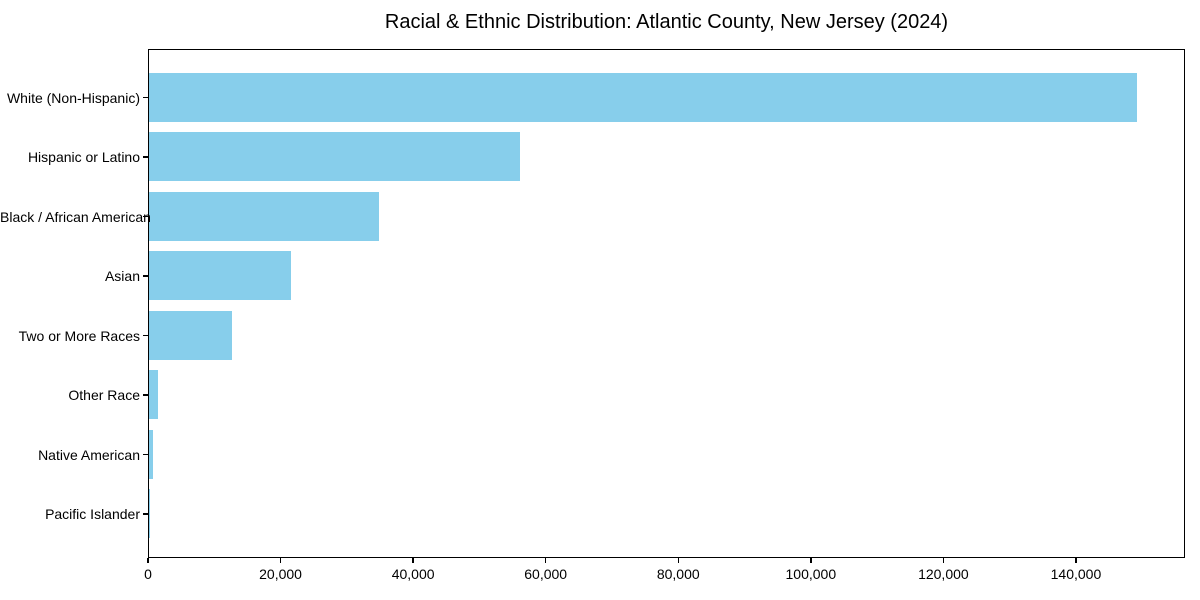 This screenshot has height=600, width=1200. What do you see at coordinates (280, 574) in the screenshot?
I see `x-axis-tick-label: 20,000` at bounding box center [280, 574].